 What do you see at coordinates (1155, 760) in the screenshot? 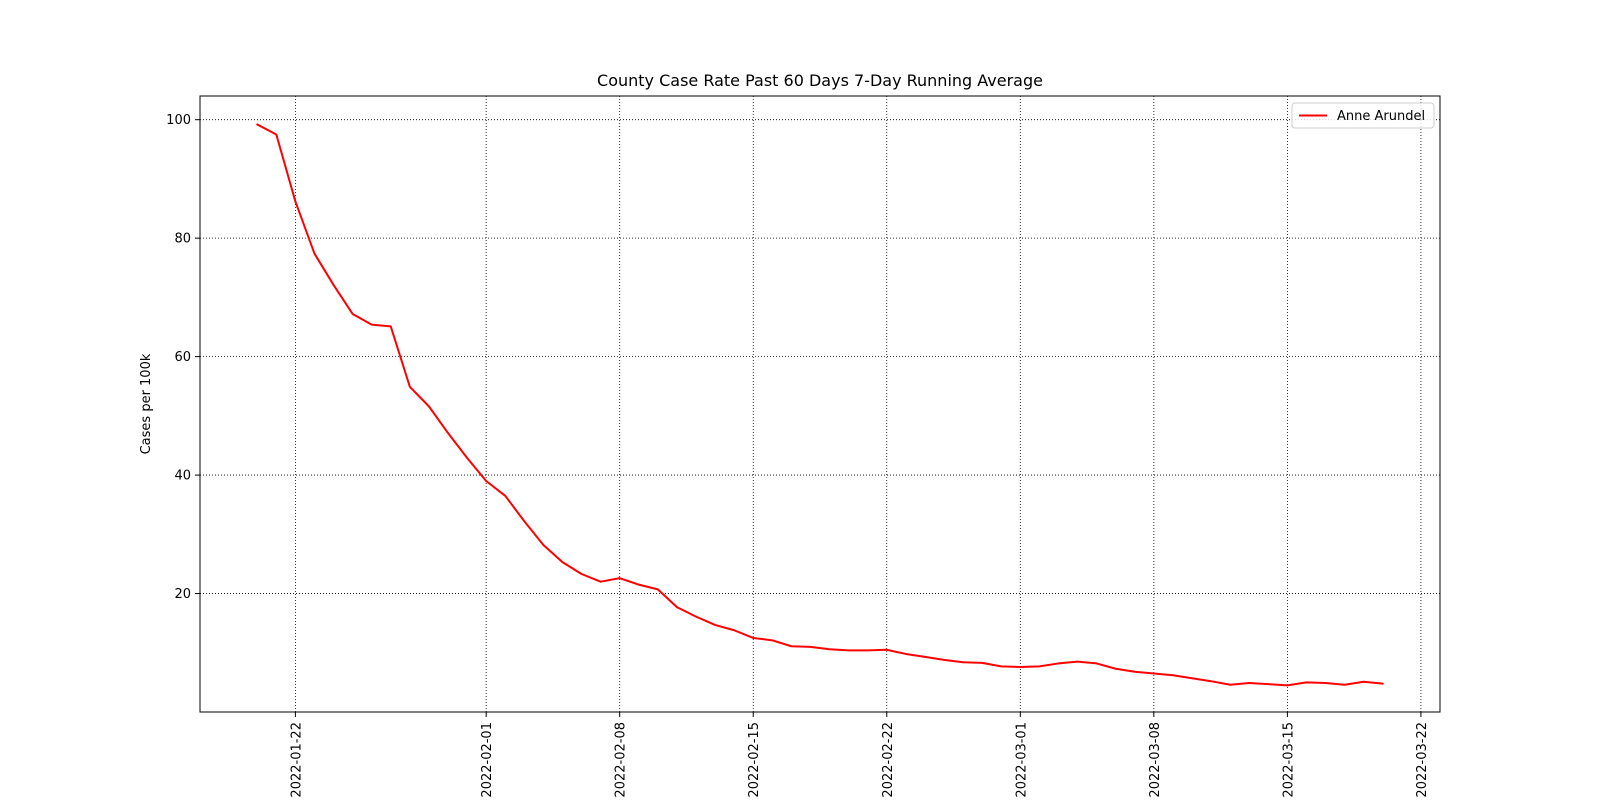
I see `x-tick-label: 2022-03-08` at bounding box center [1155, 760].